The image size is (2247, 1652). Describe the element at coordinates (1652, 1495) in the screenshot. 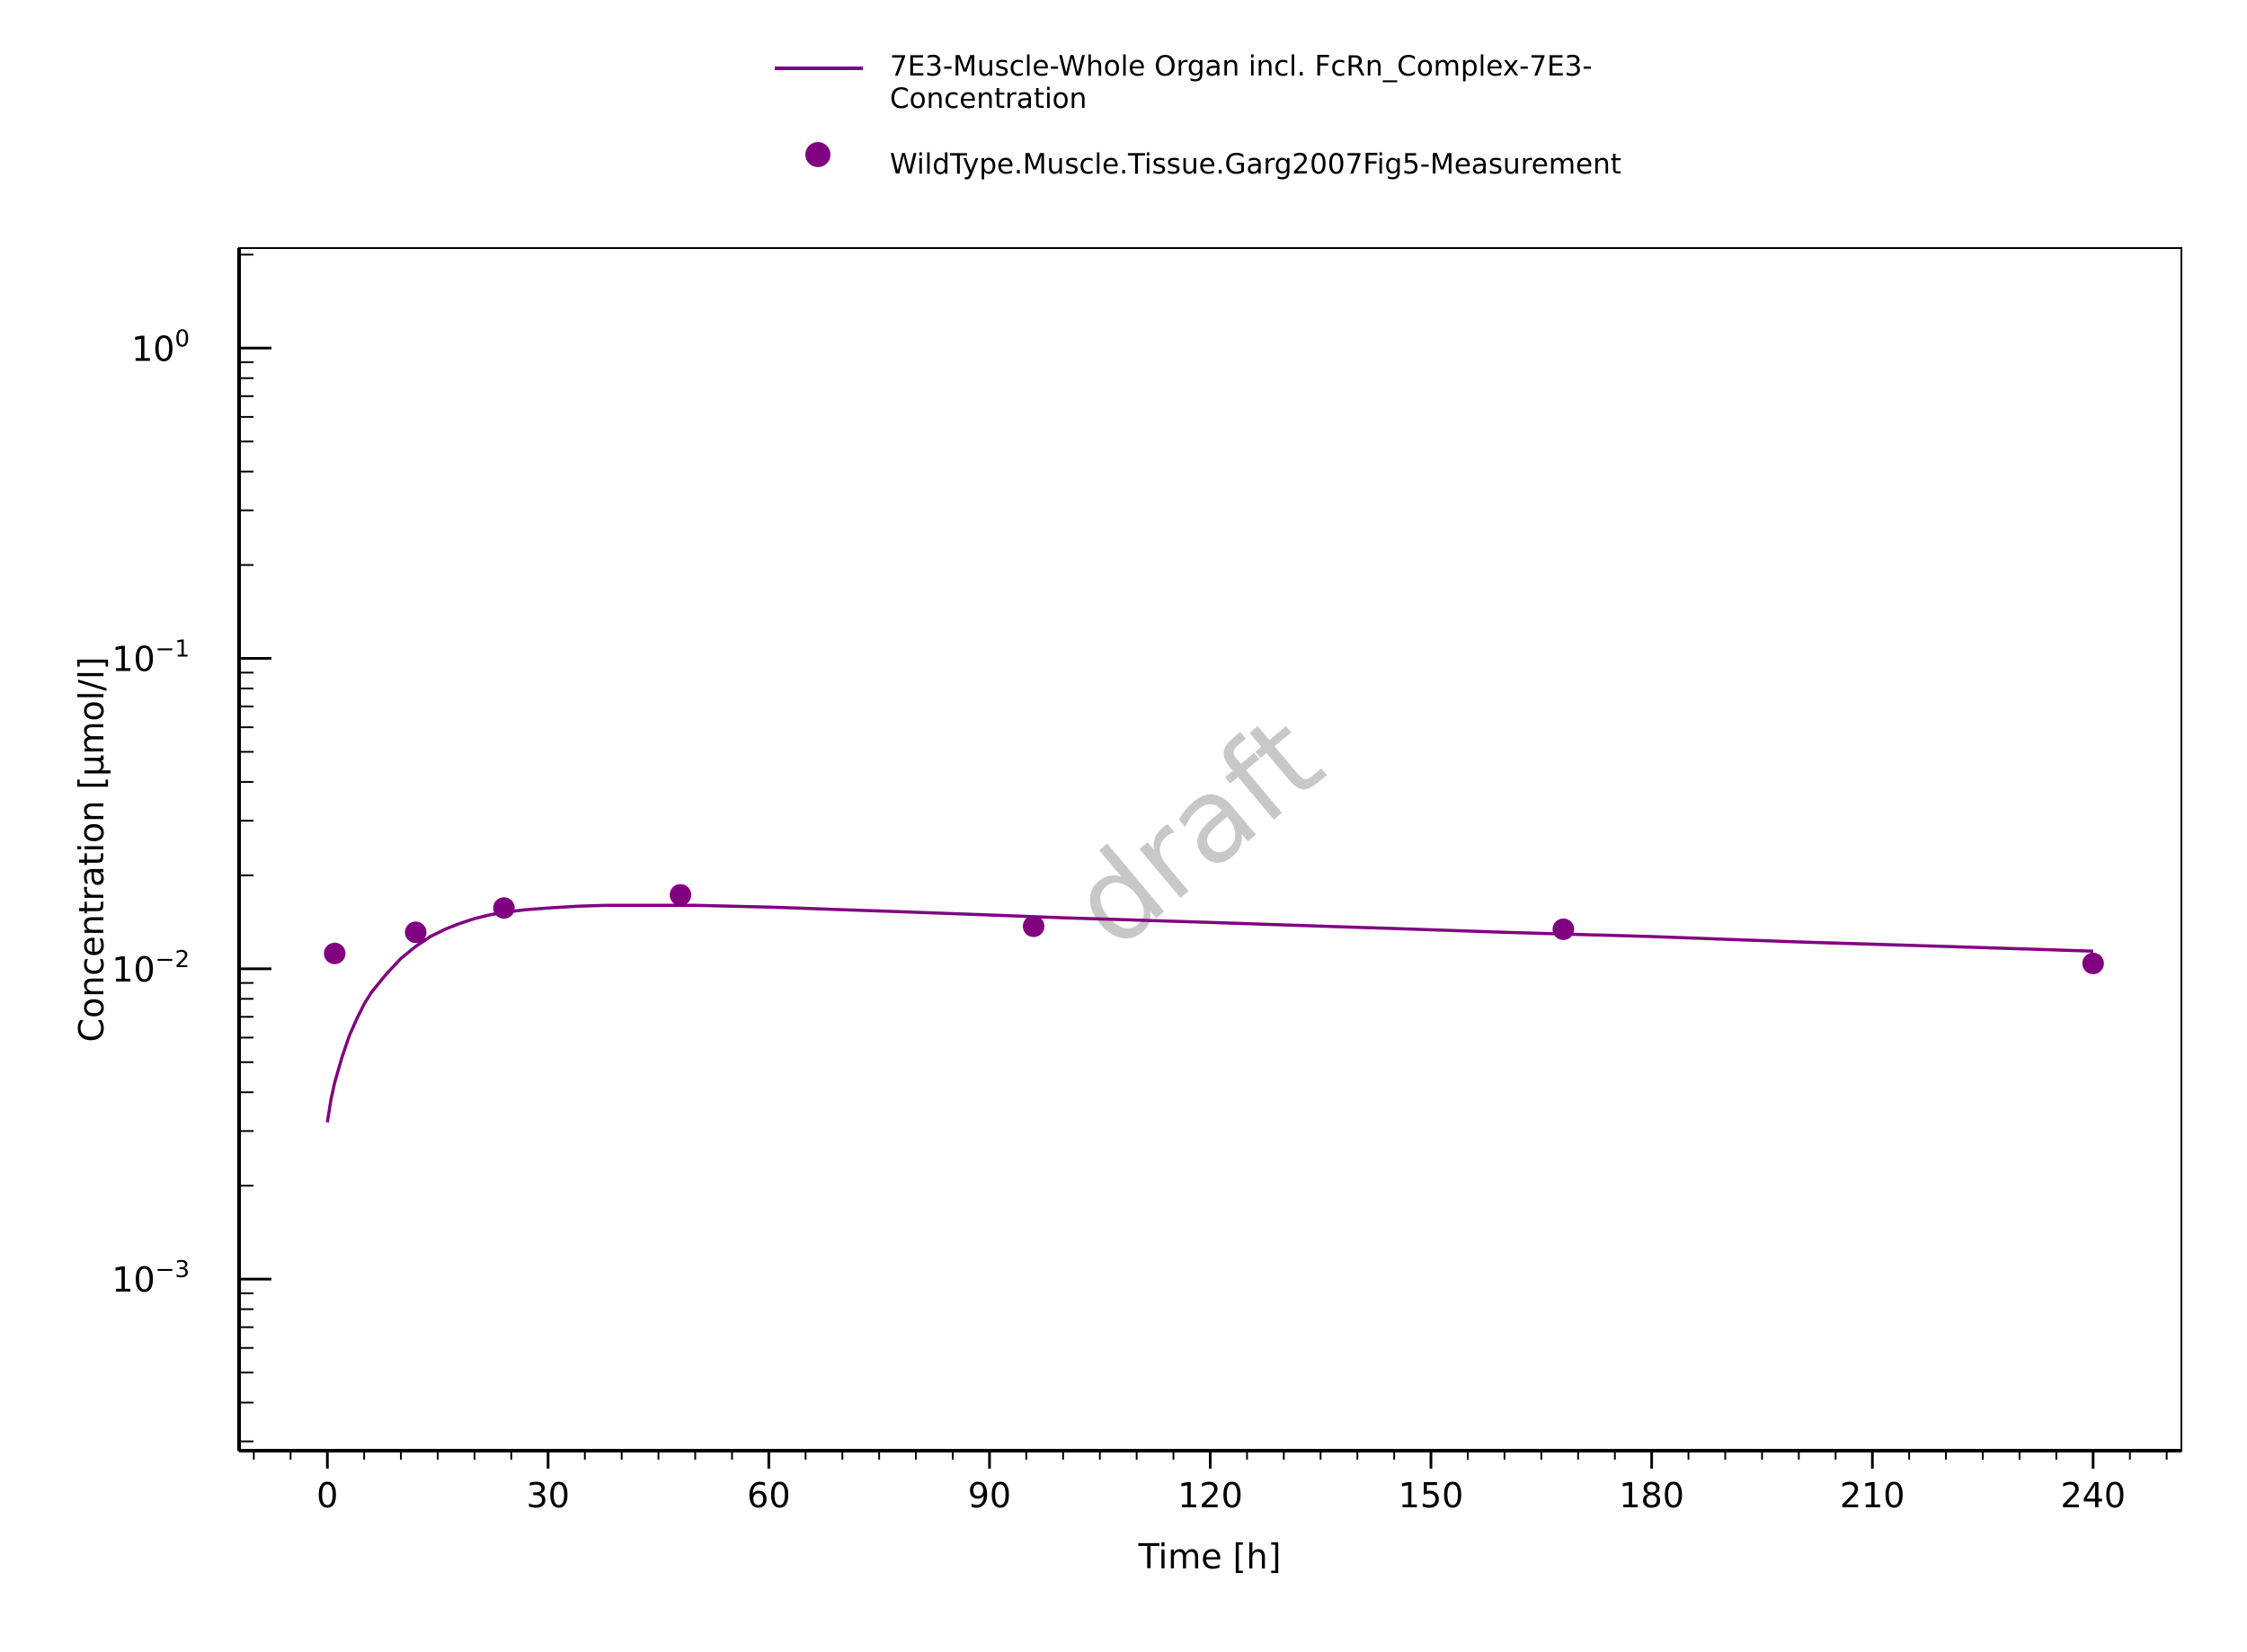

I see `x-tick-label: 180` at that location.